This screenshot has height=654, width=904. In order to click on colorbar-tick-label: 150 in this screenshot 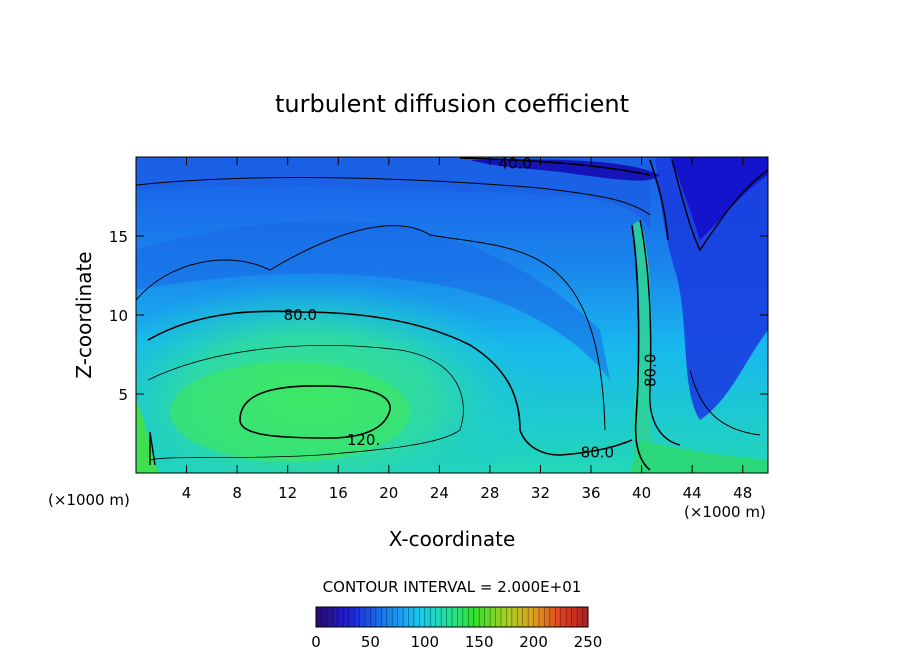, I will do `click(479, 642)`.